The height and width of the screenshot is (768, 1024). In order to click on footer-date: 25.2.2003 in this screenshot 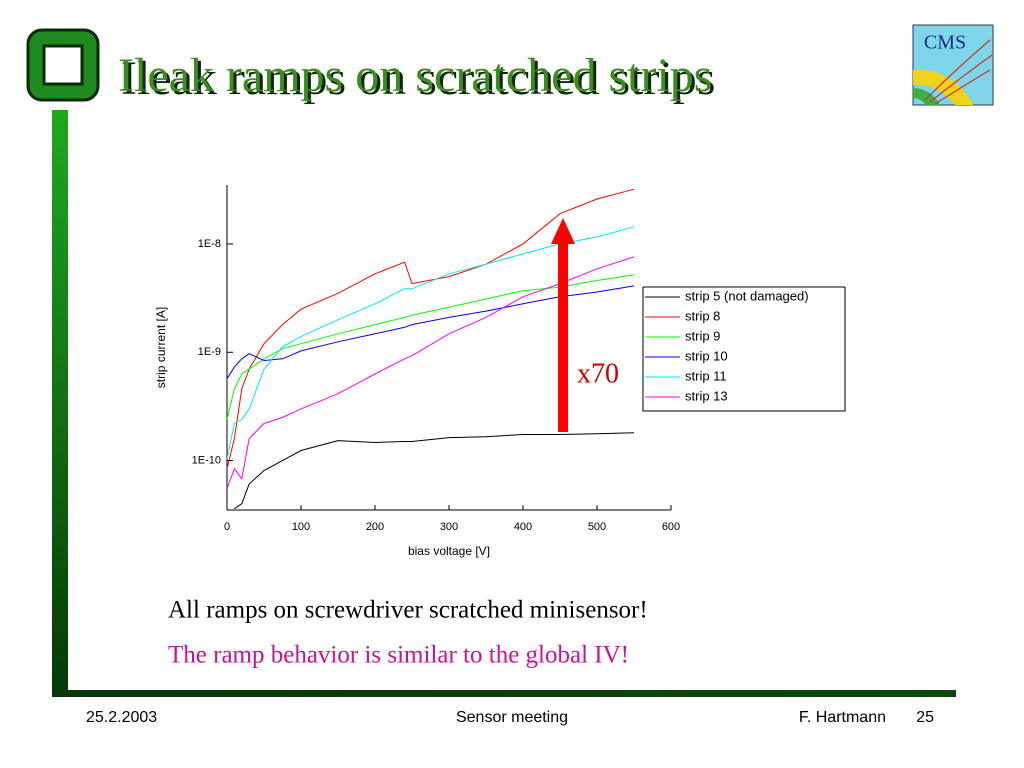, I will do `click(121, 717)`.